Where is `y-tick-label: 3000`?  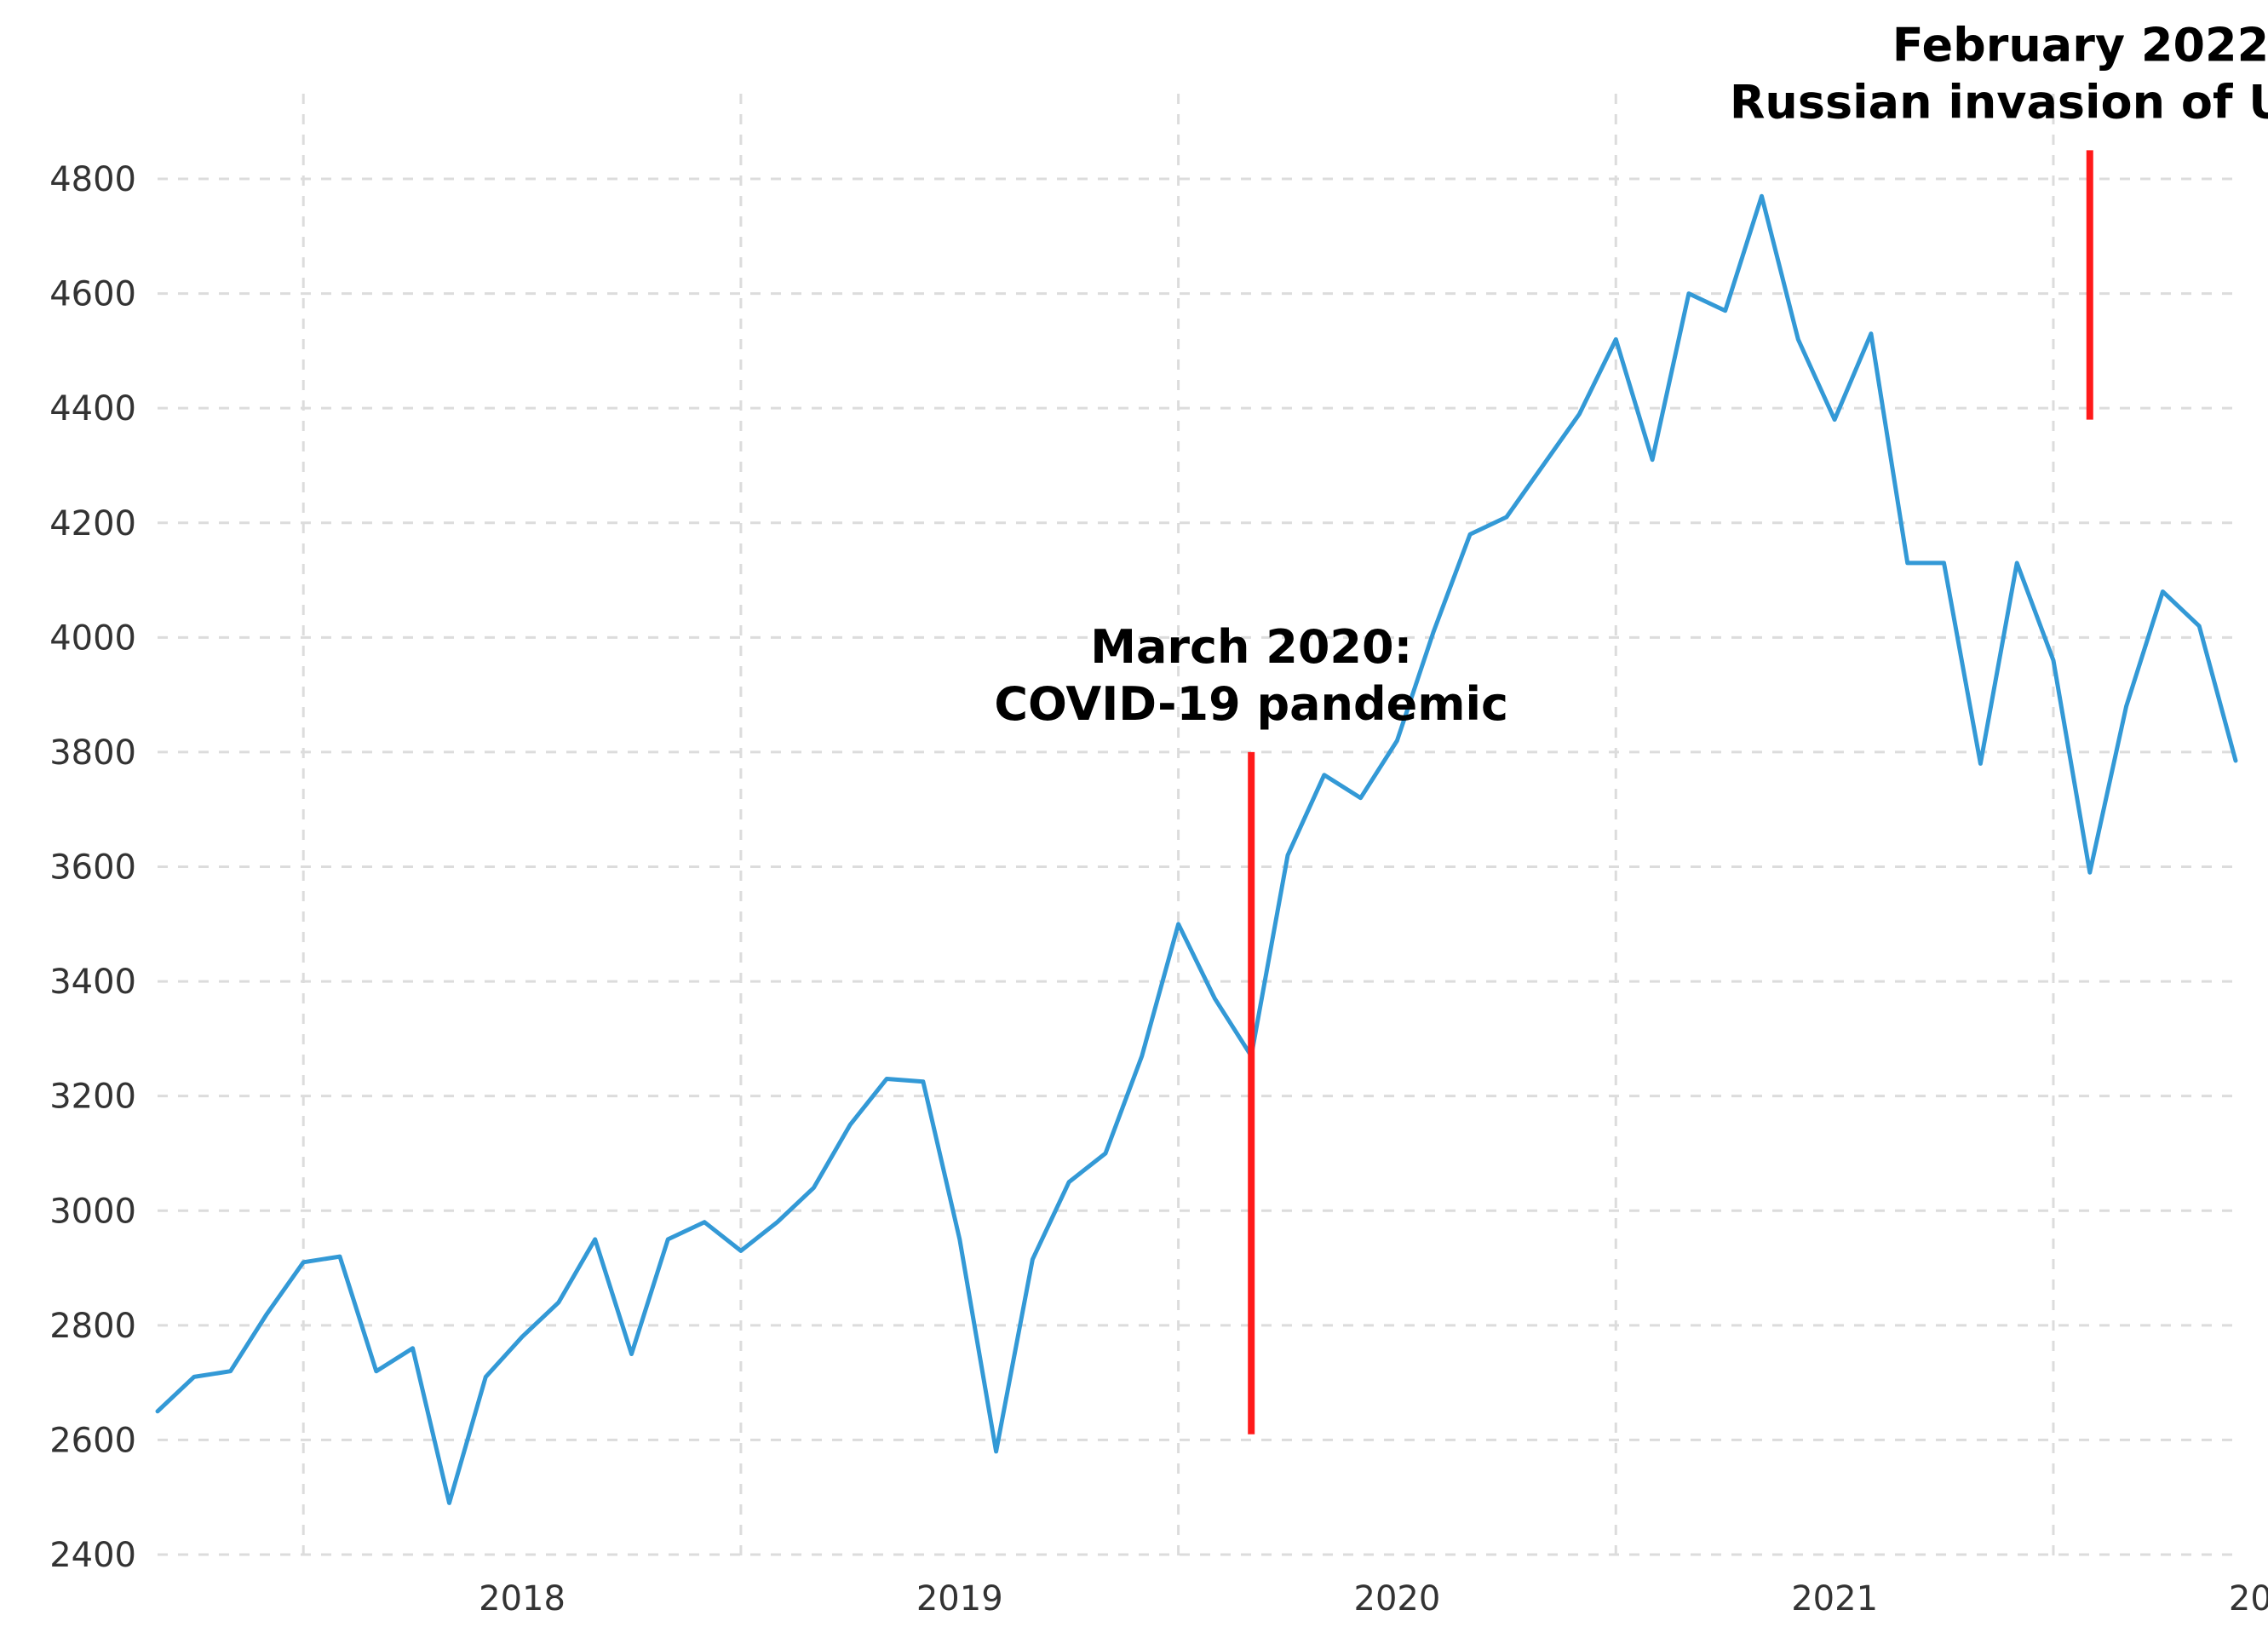
y-tick-label: 3000 is located at coordinates (92, 1211).